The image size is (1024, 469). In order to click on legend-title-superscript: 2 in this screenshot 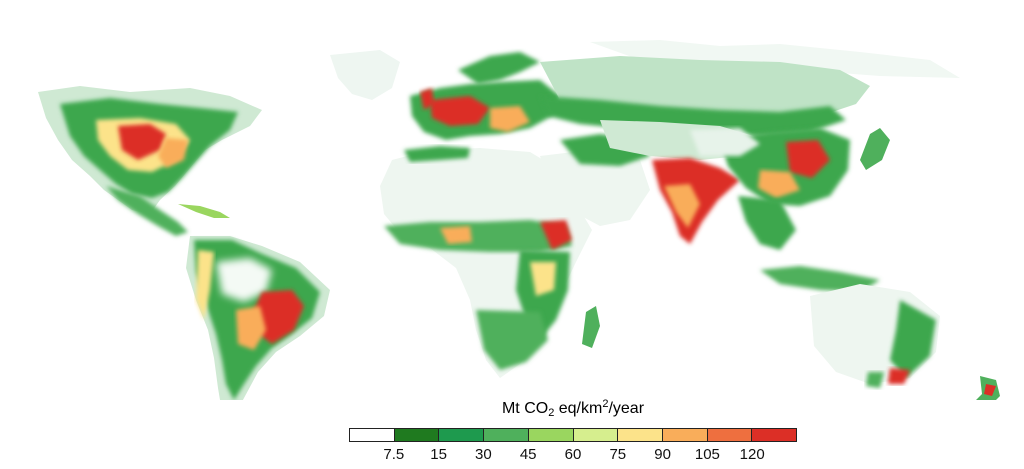, I will do `click(605, 404)`.